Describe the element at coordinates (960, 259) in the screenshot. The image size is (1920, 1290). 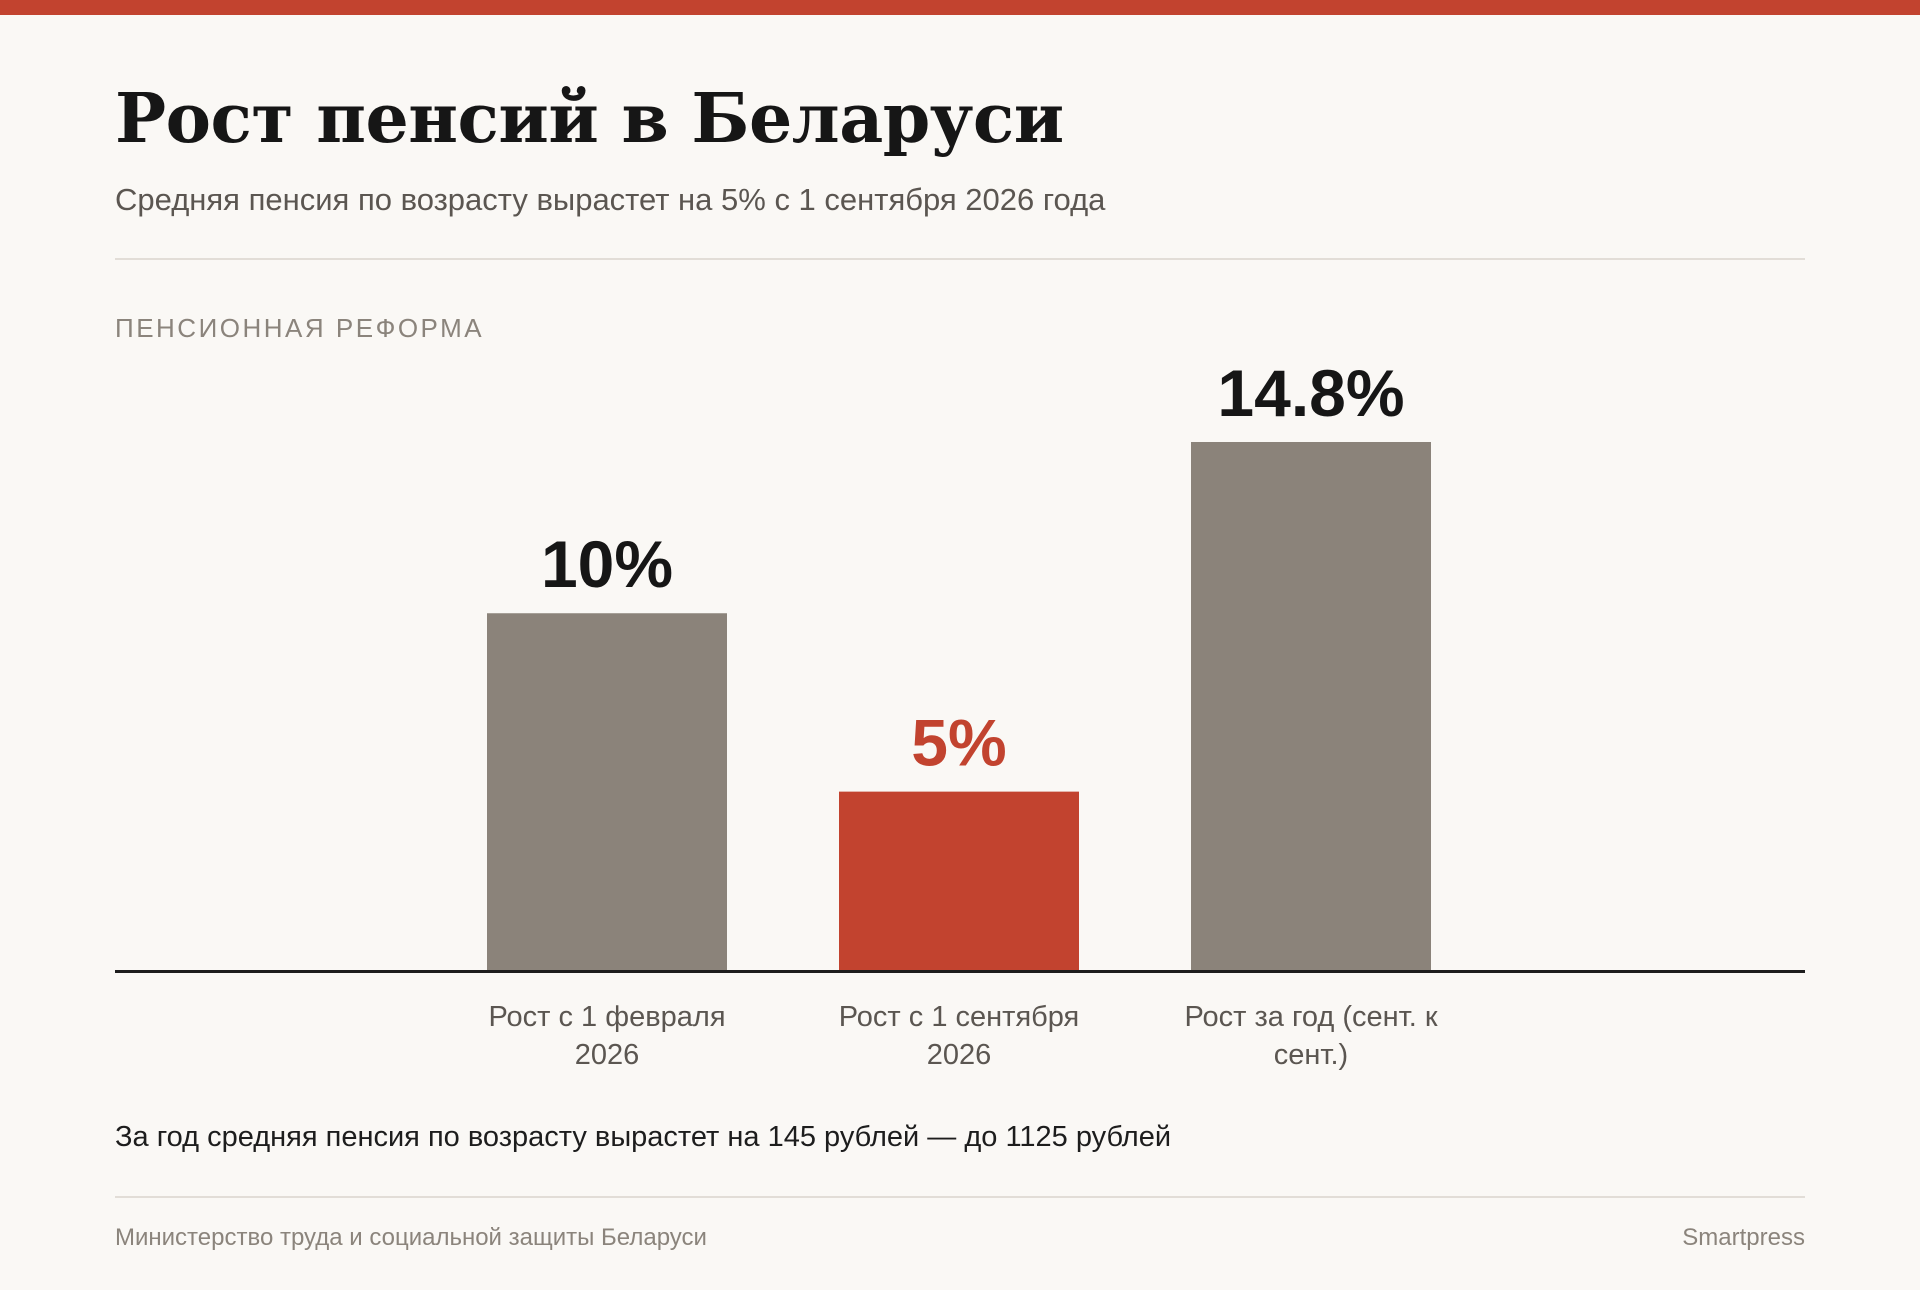
I see `divider-top` at that location.